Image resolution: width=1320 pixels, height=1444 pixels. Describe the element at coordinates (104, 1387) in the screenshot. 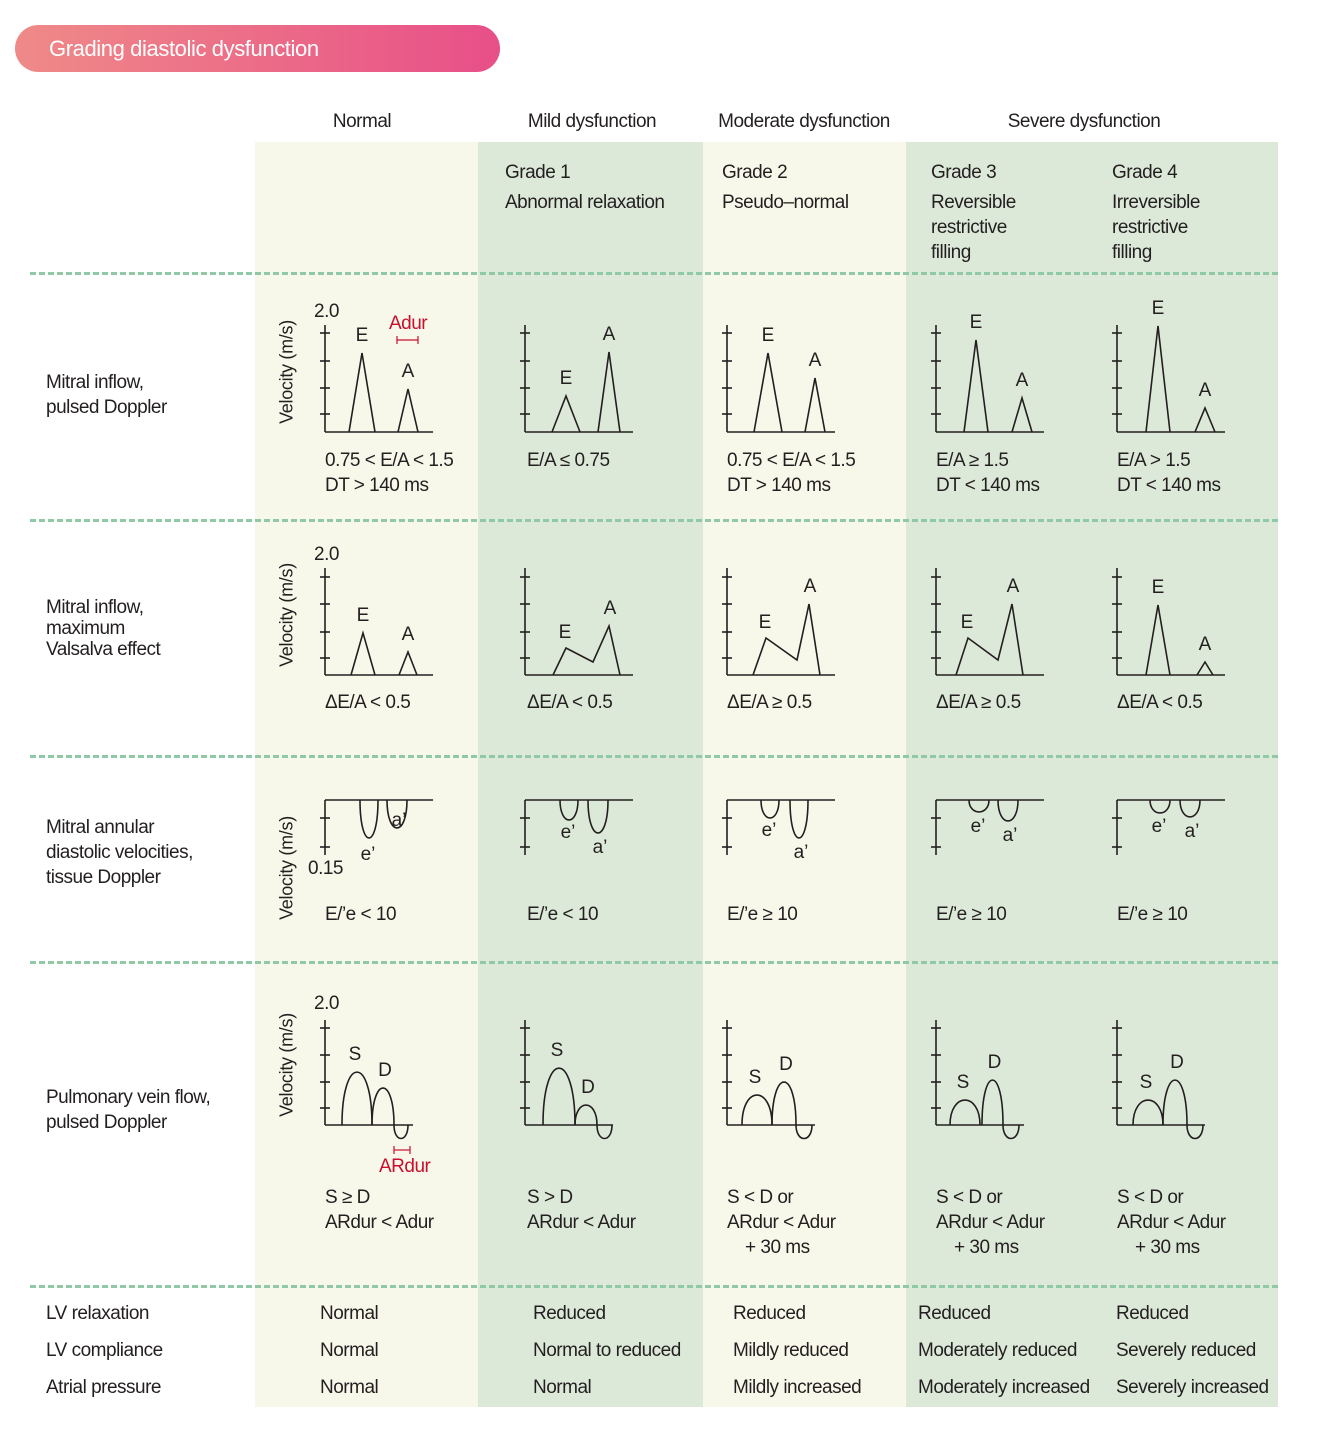

I see `summary-label: Atrial pressure` at that location.